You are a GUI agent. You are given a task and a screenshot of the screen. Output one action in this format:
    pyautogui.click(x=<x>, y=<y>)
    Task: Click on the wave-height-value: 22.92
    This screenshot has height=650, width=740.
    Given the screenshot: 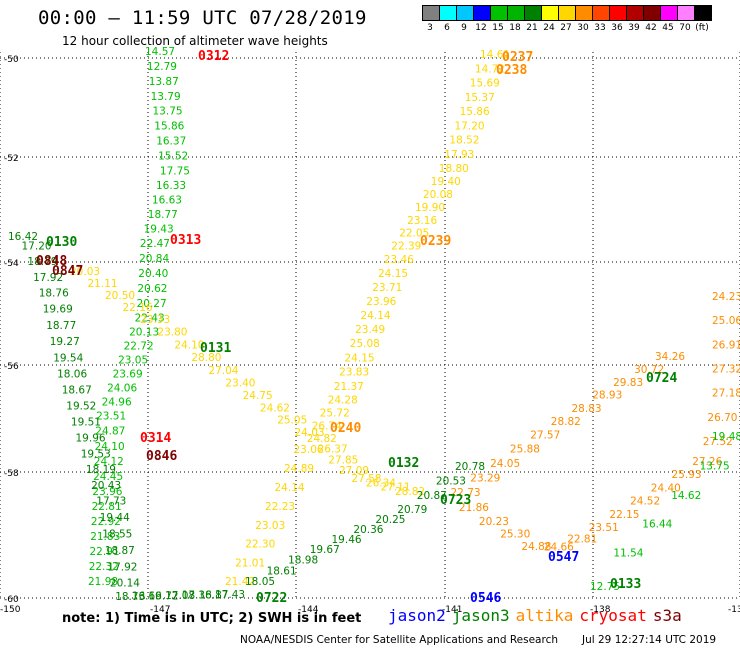 What is the action you would take?
    pyautogui.click(x=106, y=522)
    